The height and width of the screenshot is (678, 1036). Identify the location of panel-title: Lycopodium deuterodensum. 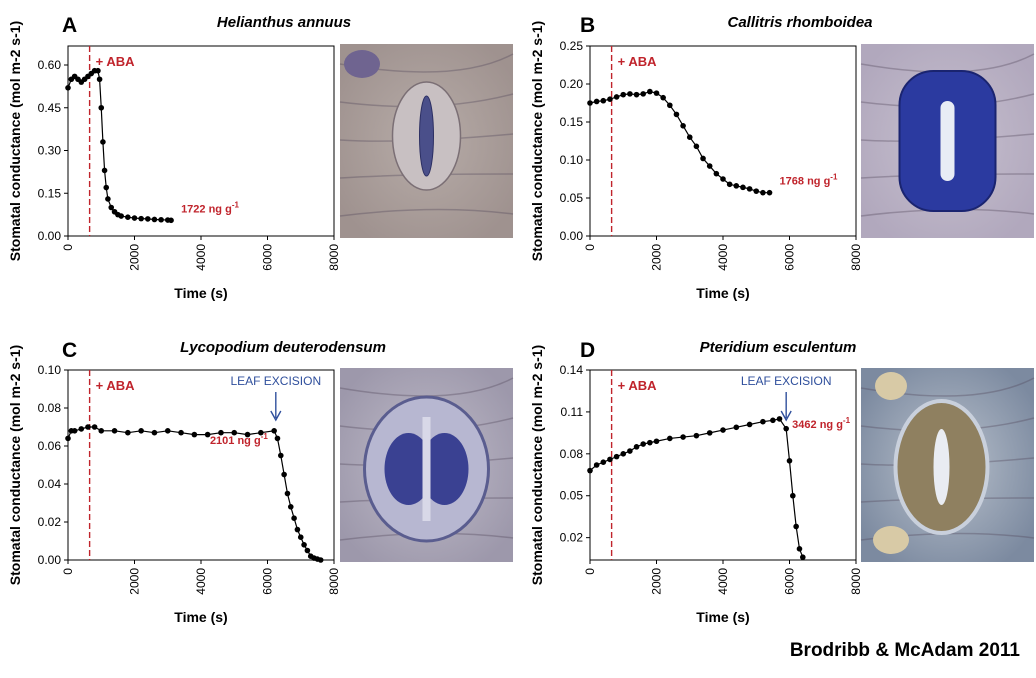
(283, 347).